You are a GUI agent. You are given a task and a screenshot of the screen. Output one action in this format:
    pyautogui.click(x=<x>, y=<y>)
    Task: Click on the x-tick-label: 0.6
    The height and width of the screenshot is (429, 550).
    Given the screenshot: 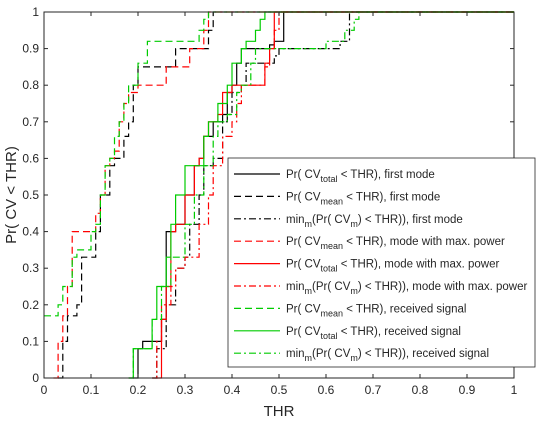 What is the action you would take?
    pyautogui.click(x=326, y=390)
    